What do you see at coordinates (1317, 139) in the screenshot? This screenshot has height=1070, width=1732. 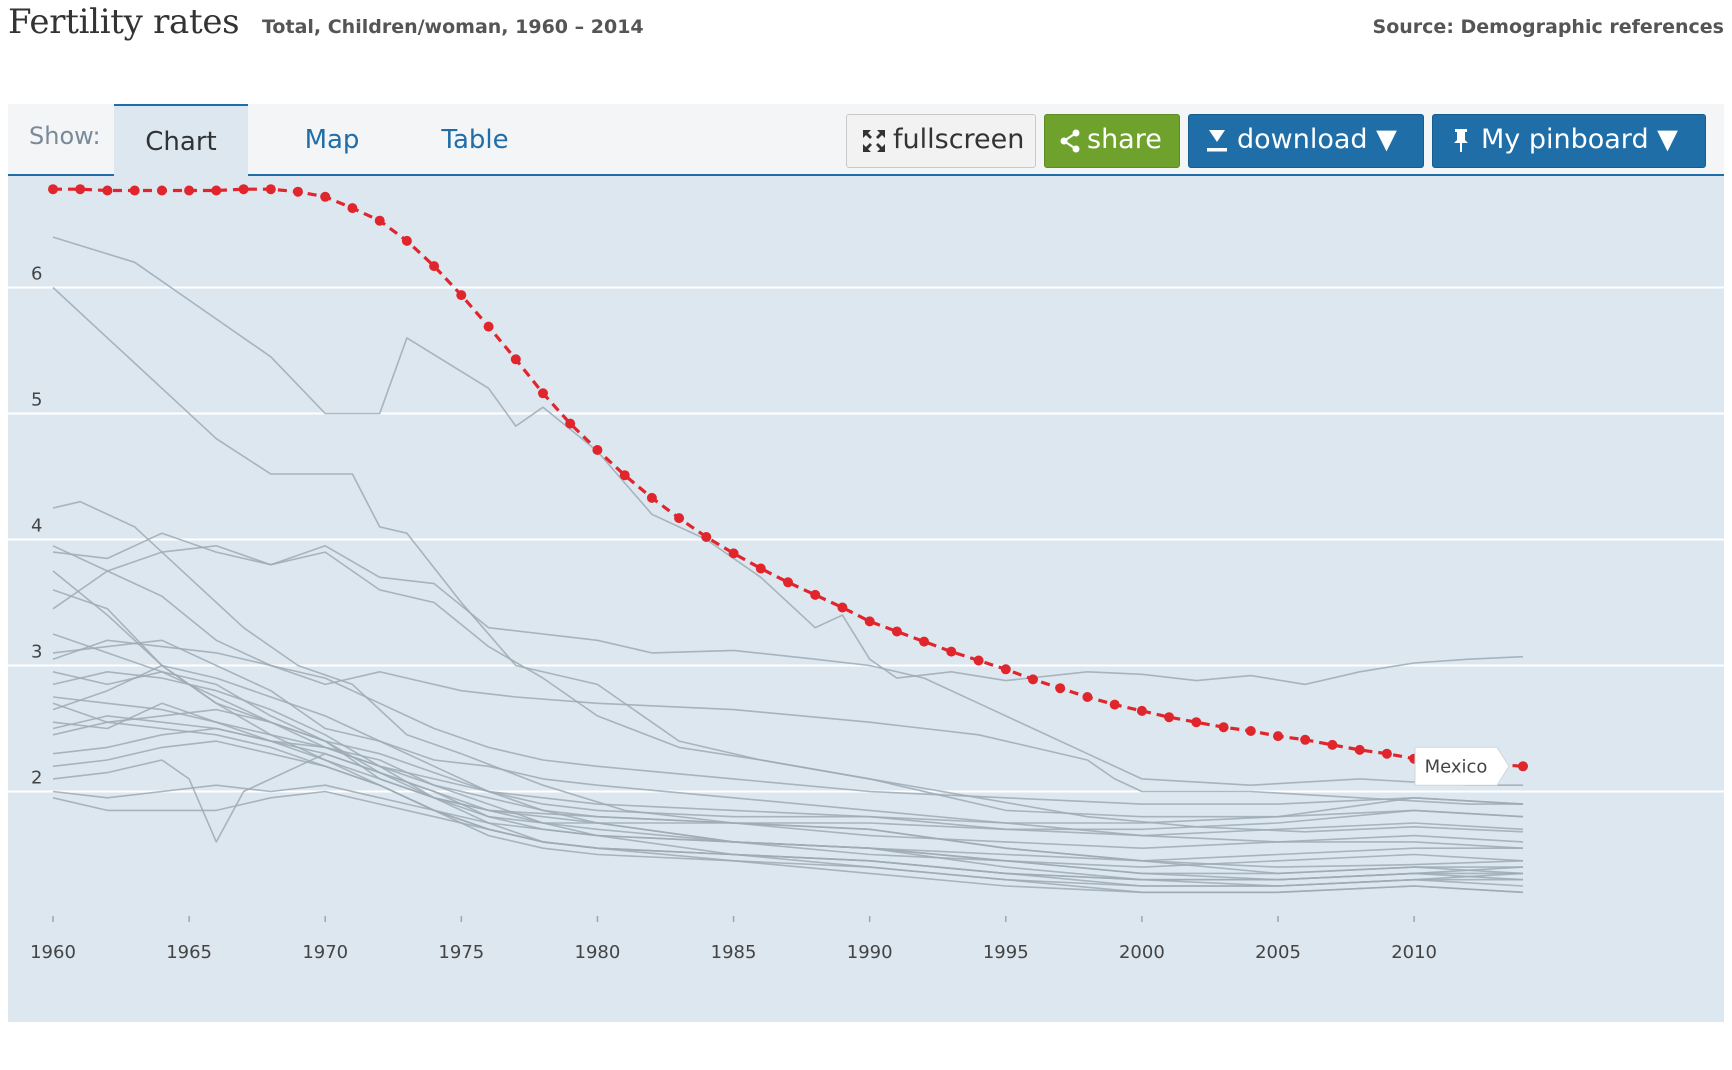 I see `download-label: download ▼` at bounding box center [1317, 139].